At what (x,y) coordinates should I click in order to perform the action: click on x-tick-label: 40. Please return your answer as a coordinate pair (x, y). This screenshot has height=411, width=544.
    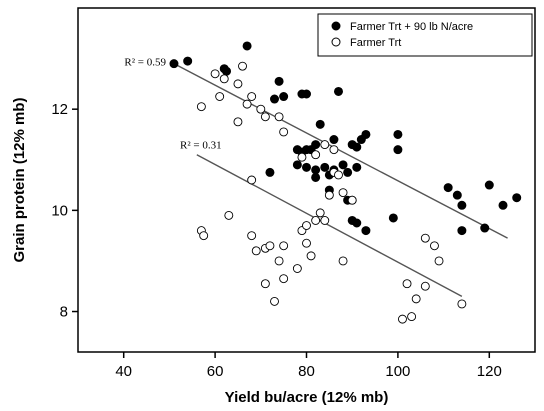
    Looking at the image, I should click on (123, 371).